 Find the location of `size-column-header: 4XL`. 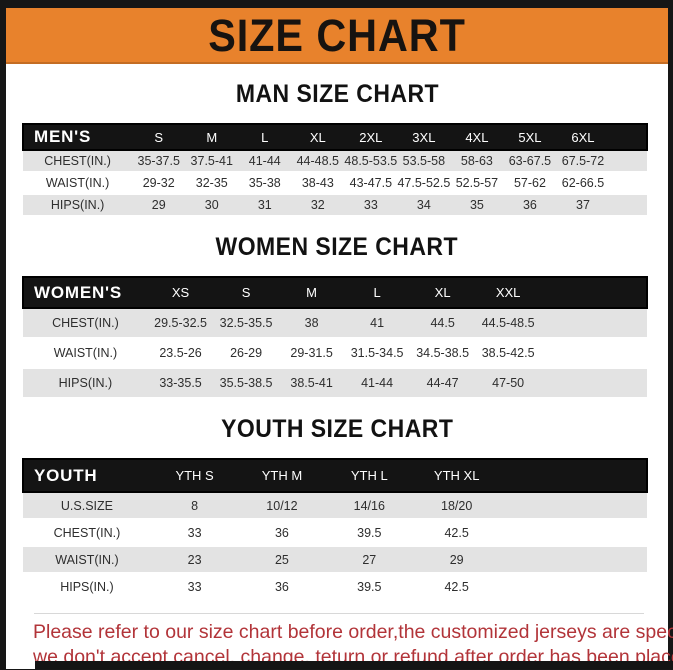

size-column-header: 4XL is located at coordinates (477, 137).